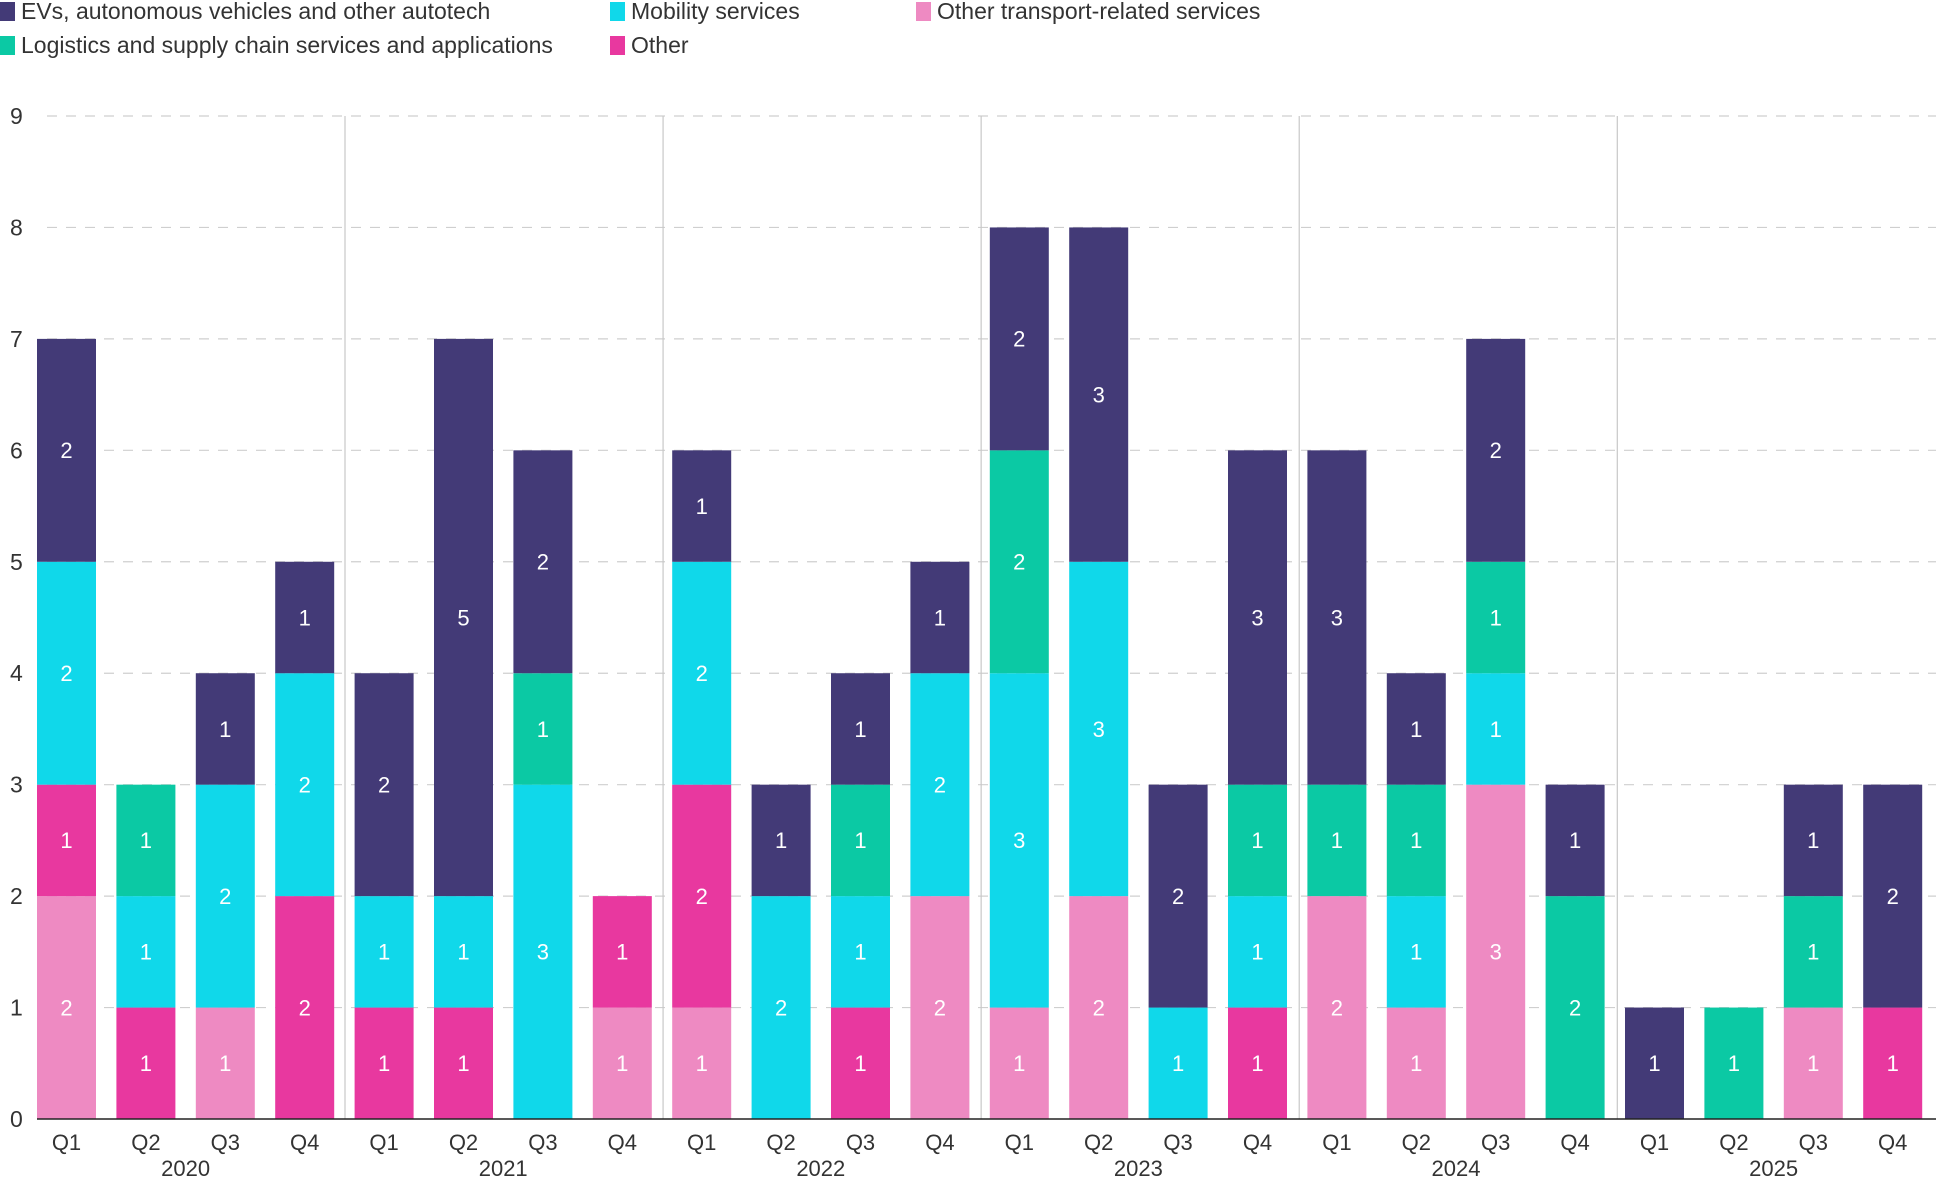 The width and height of the screenshot is (1936, 1183). What do you see at coordinates (1099, 12) in the screenshot?
I see `legend-label: Other transport-related services` at bounding box center [1099, 12].